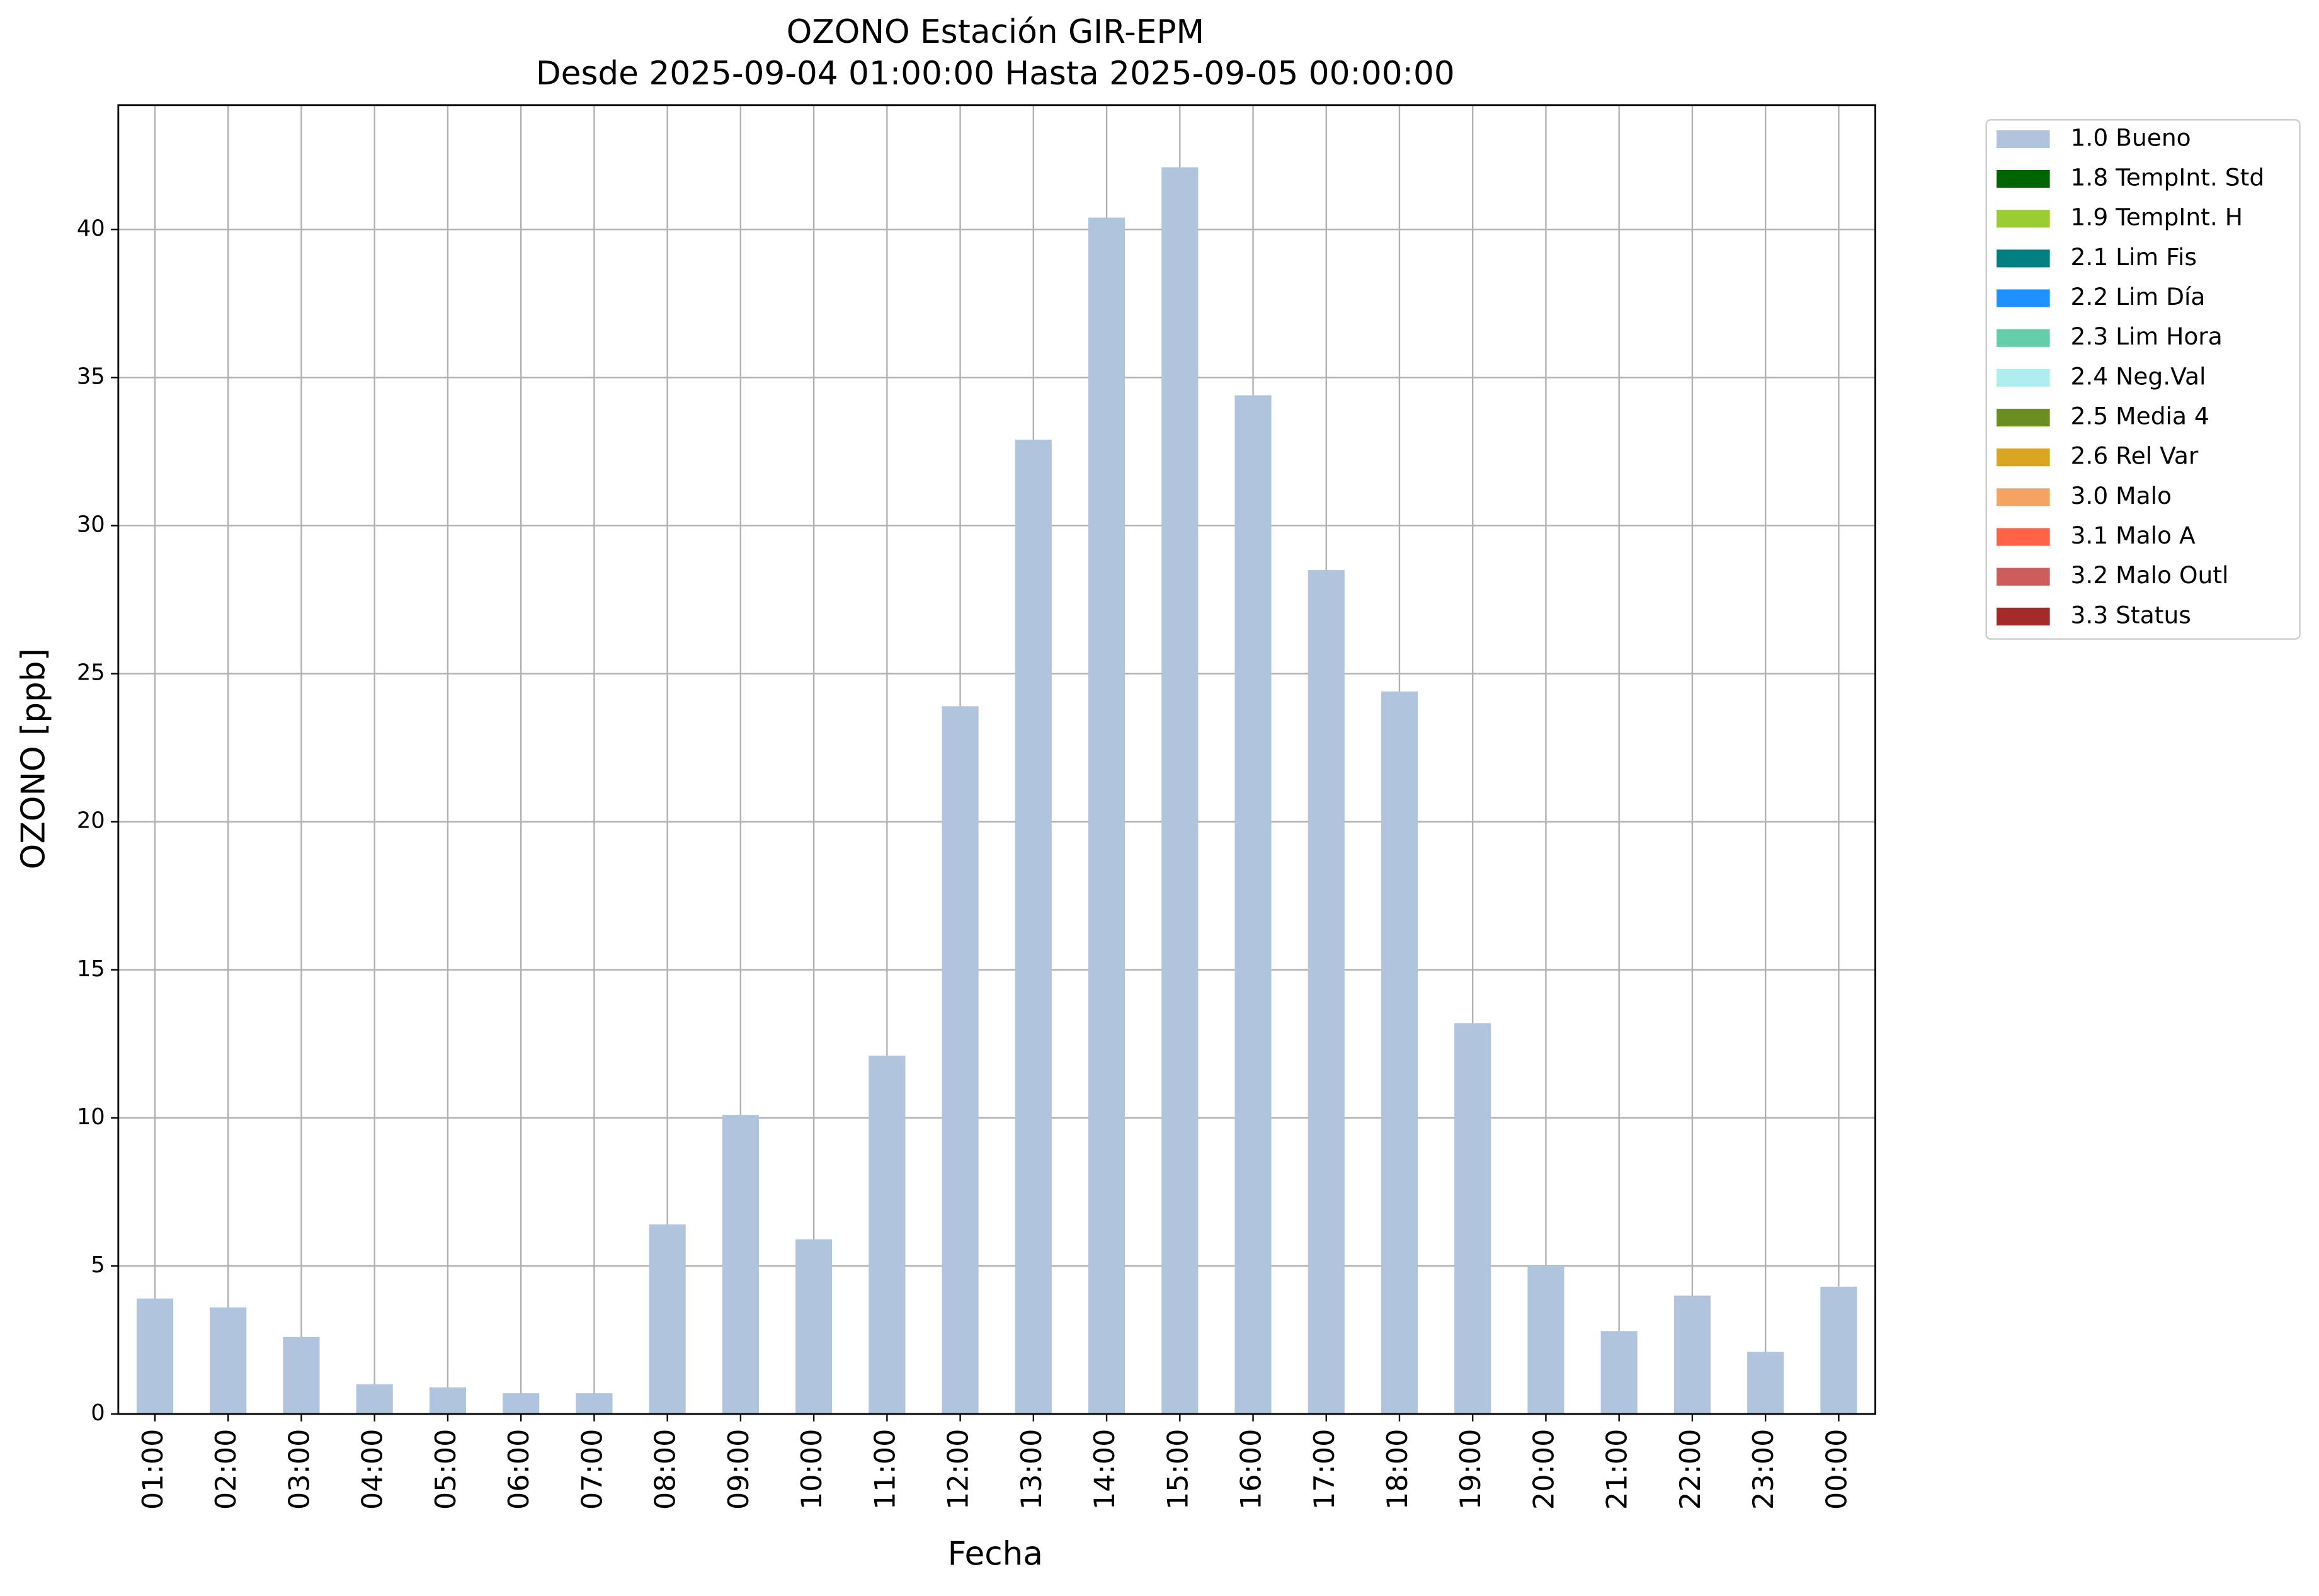  Describe the element at coordinates (91, 673) in the screenshot. I see `y-tick-label: 25` at that location.